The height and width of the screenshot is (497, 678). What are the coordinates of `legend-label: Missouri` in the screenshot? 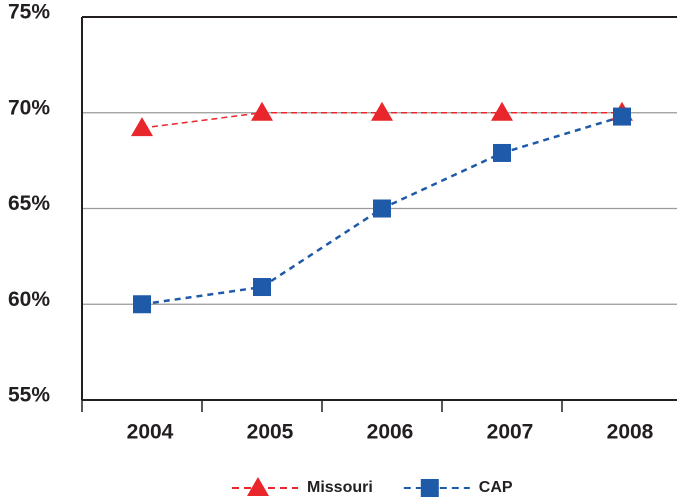 It's located at (340, 487).